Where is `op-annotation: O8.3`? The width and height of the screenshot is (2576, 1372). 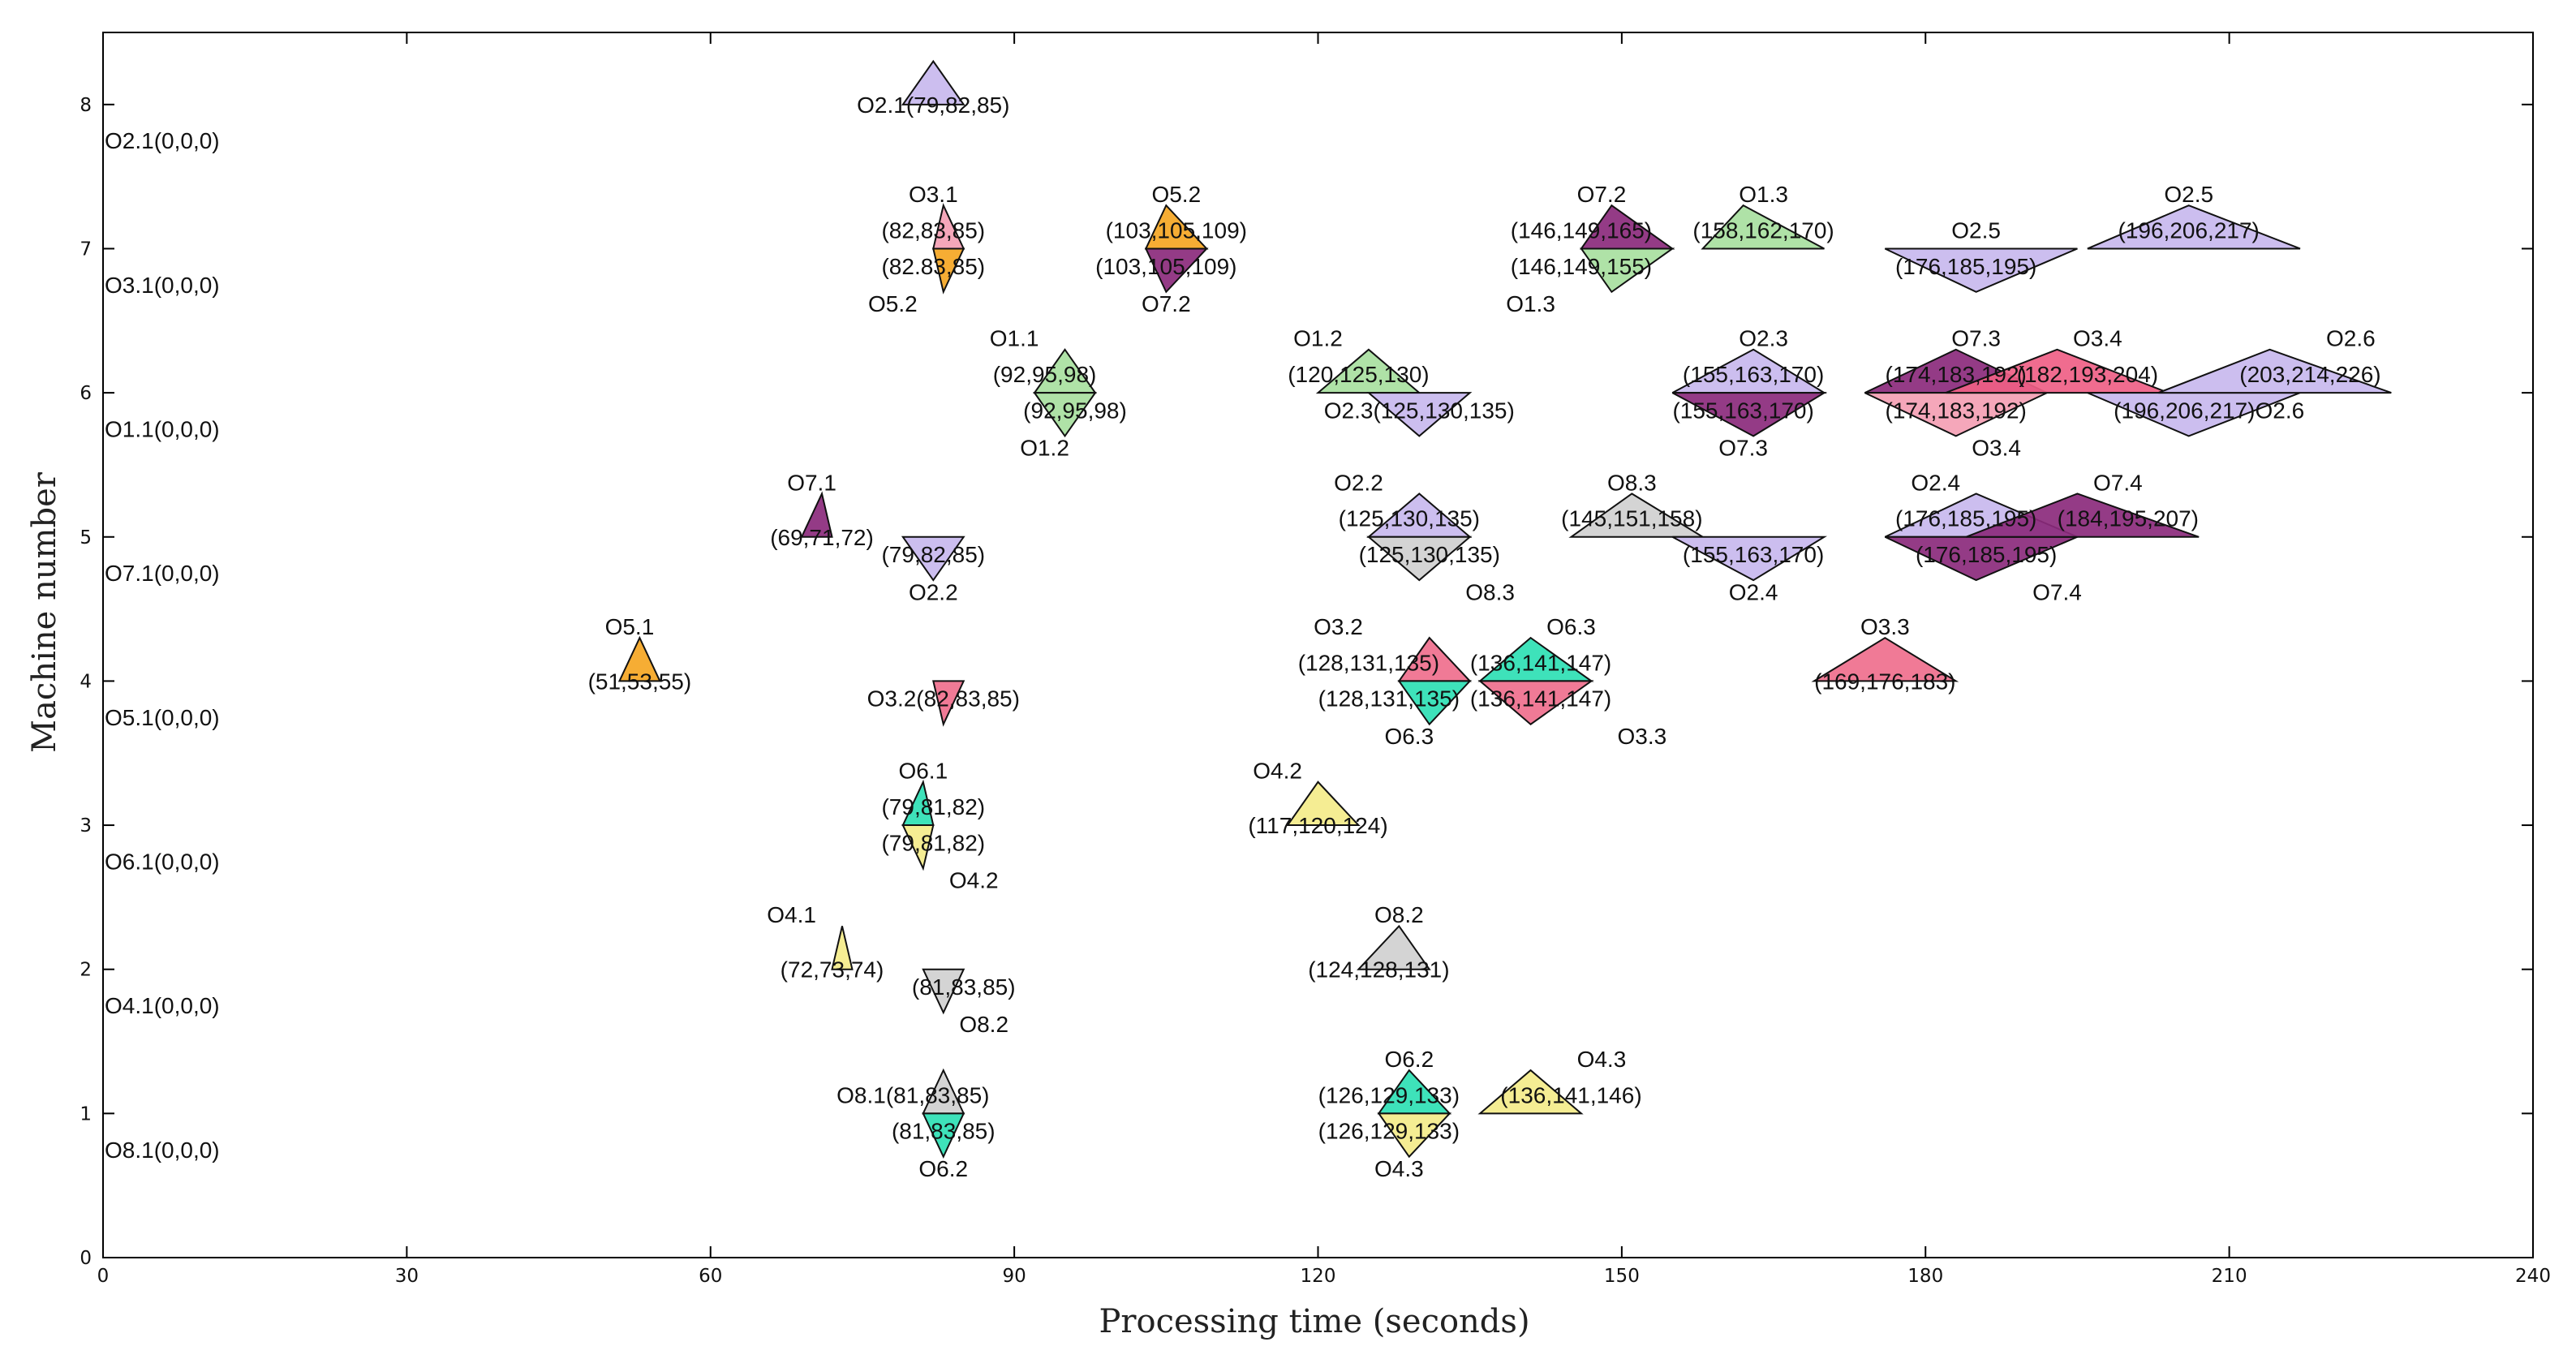 op-annotation: O8.3 is located at coordinates (1632, 482).